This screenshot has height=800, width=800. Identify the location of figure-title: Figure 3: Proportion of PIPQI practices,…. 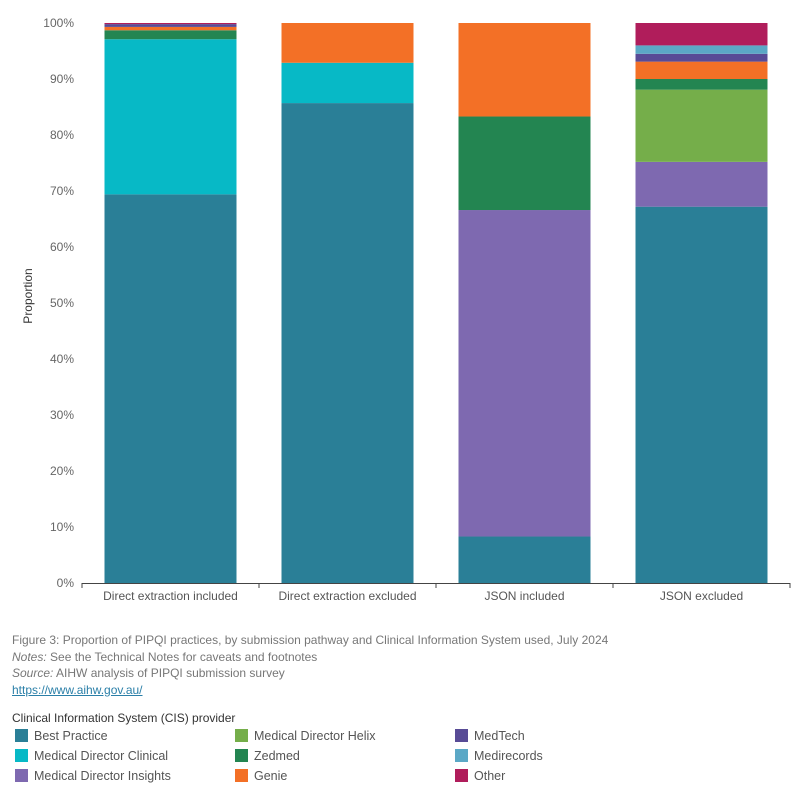
(310, 640).